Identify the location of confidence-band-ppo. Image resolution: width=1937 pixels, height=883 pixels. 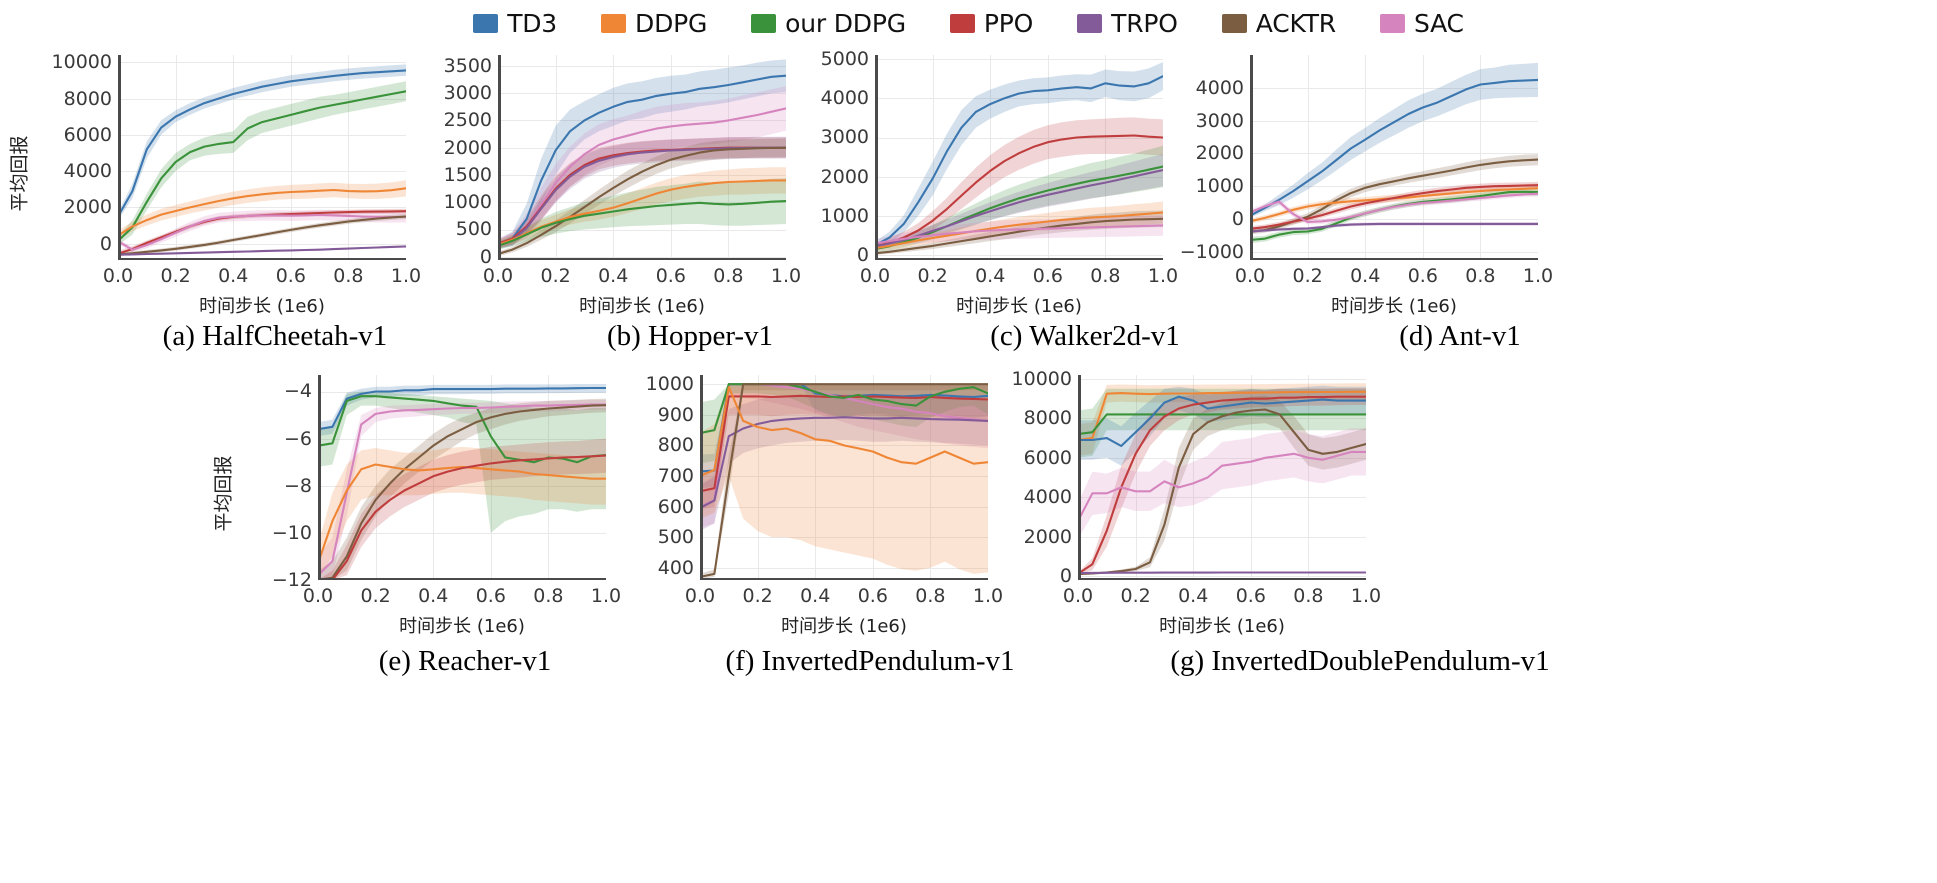
(1222, 481).